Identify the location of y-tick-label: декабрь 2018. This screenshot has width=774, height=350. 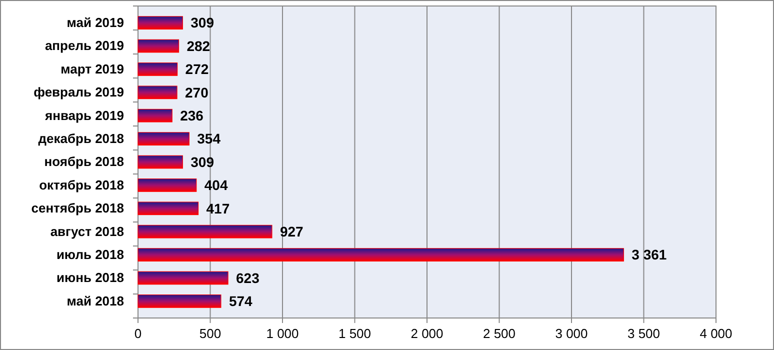
(81, 138).